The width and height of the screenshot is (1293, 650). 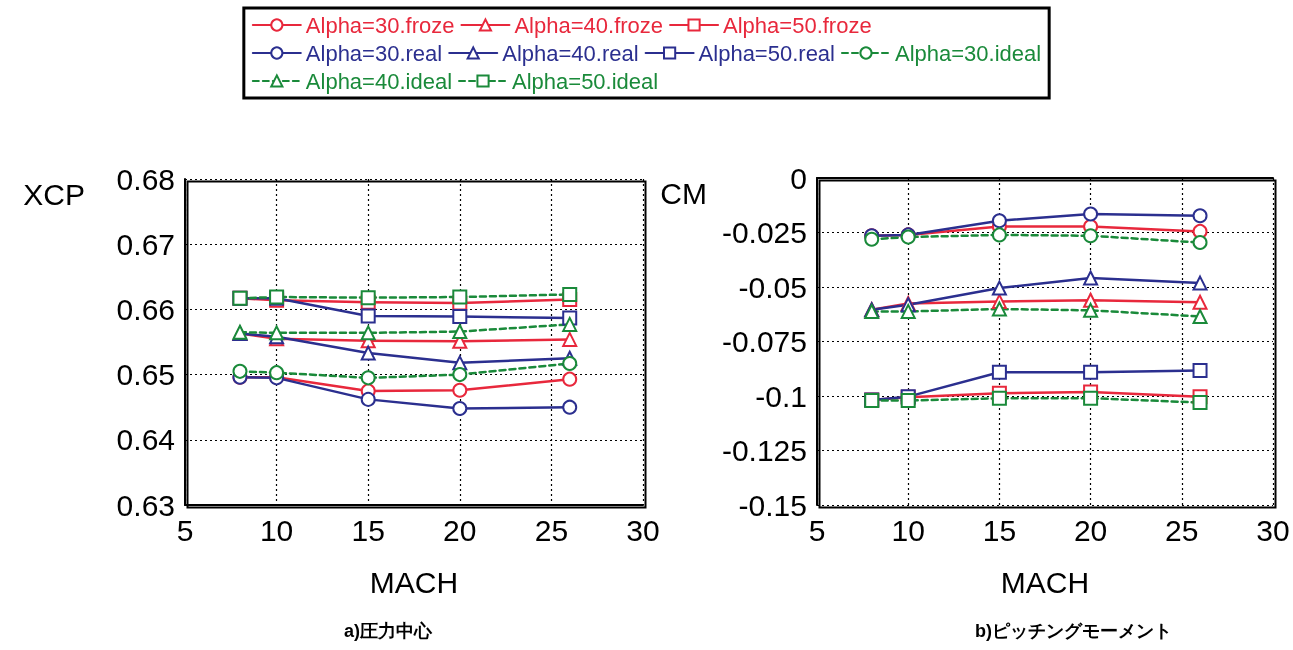 What do you see at coordinates (764, 341) in the screenshot?
I see `y-tick-label: -0.075` at bounding box center [764, 341].